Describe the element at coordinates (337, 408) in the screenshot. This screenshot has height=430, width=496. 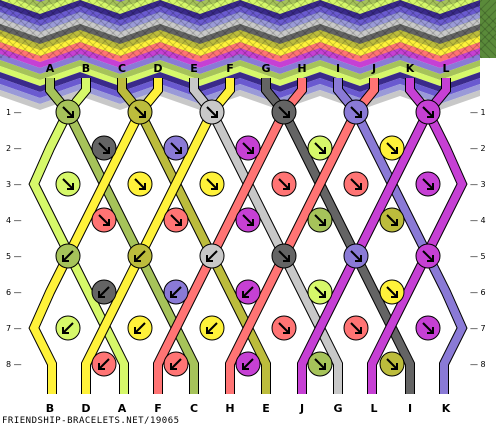
I see `bottom-label-g: G` at that location.